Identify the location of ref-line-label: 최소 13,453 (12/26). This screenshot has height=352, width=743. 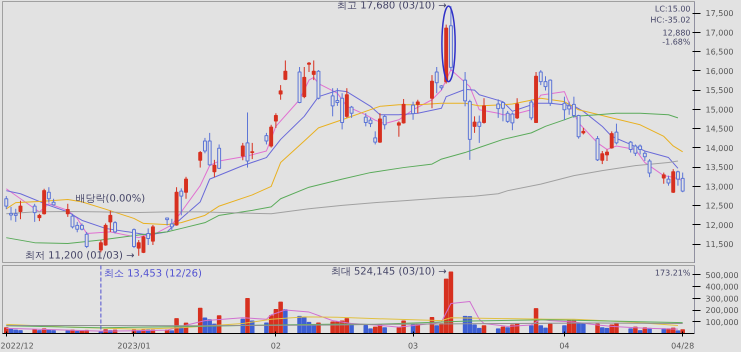
(153, 274).